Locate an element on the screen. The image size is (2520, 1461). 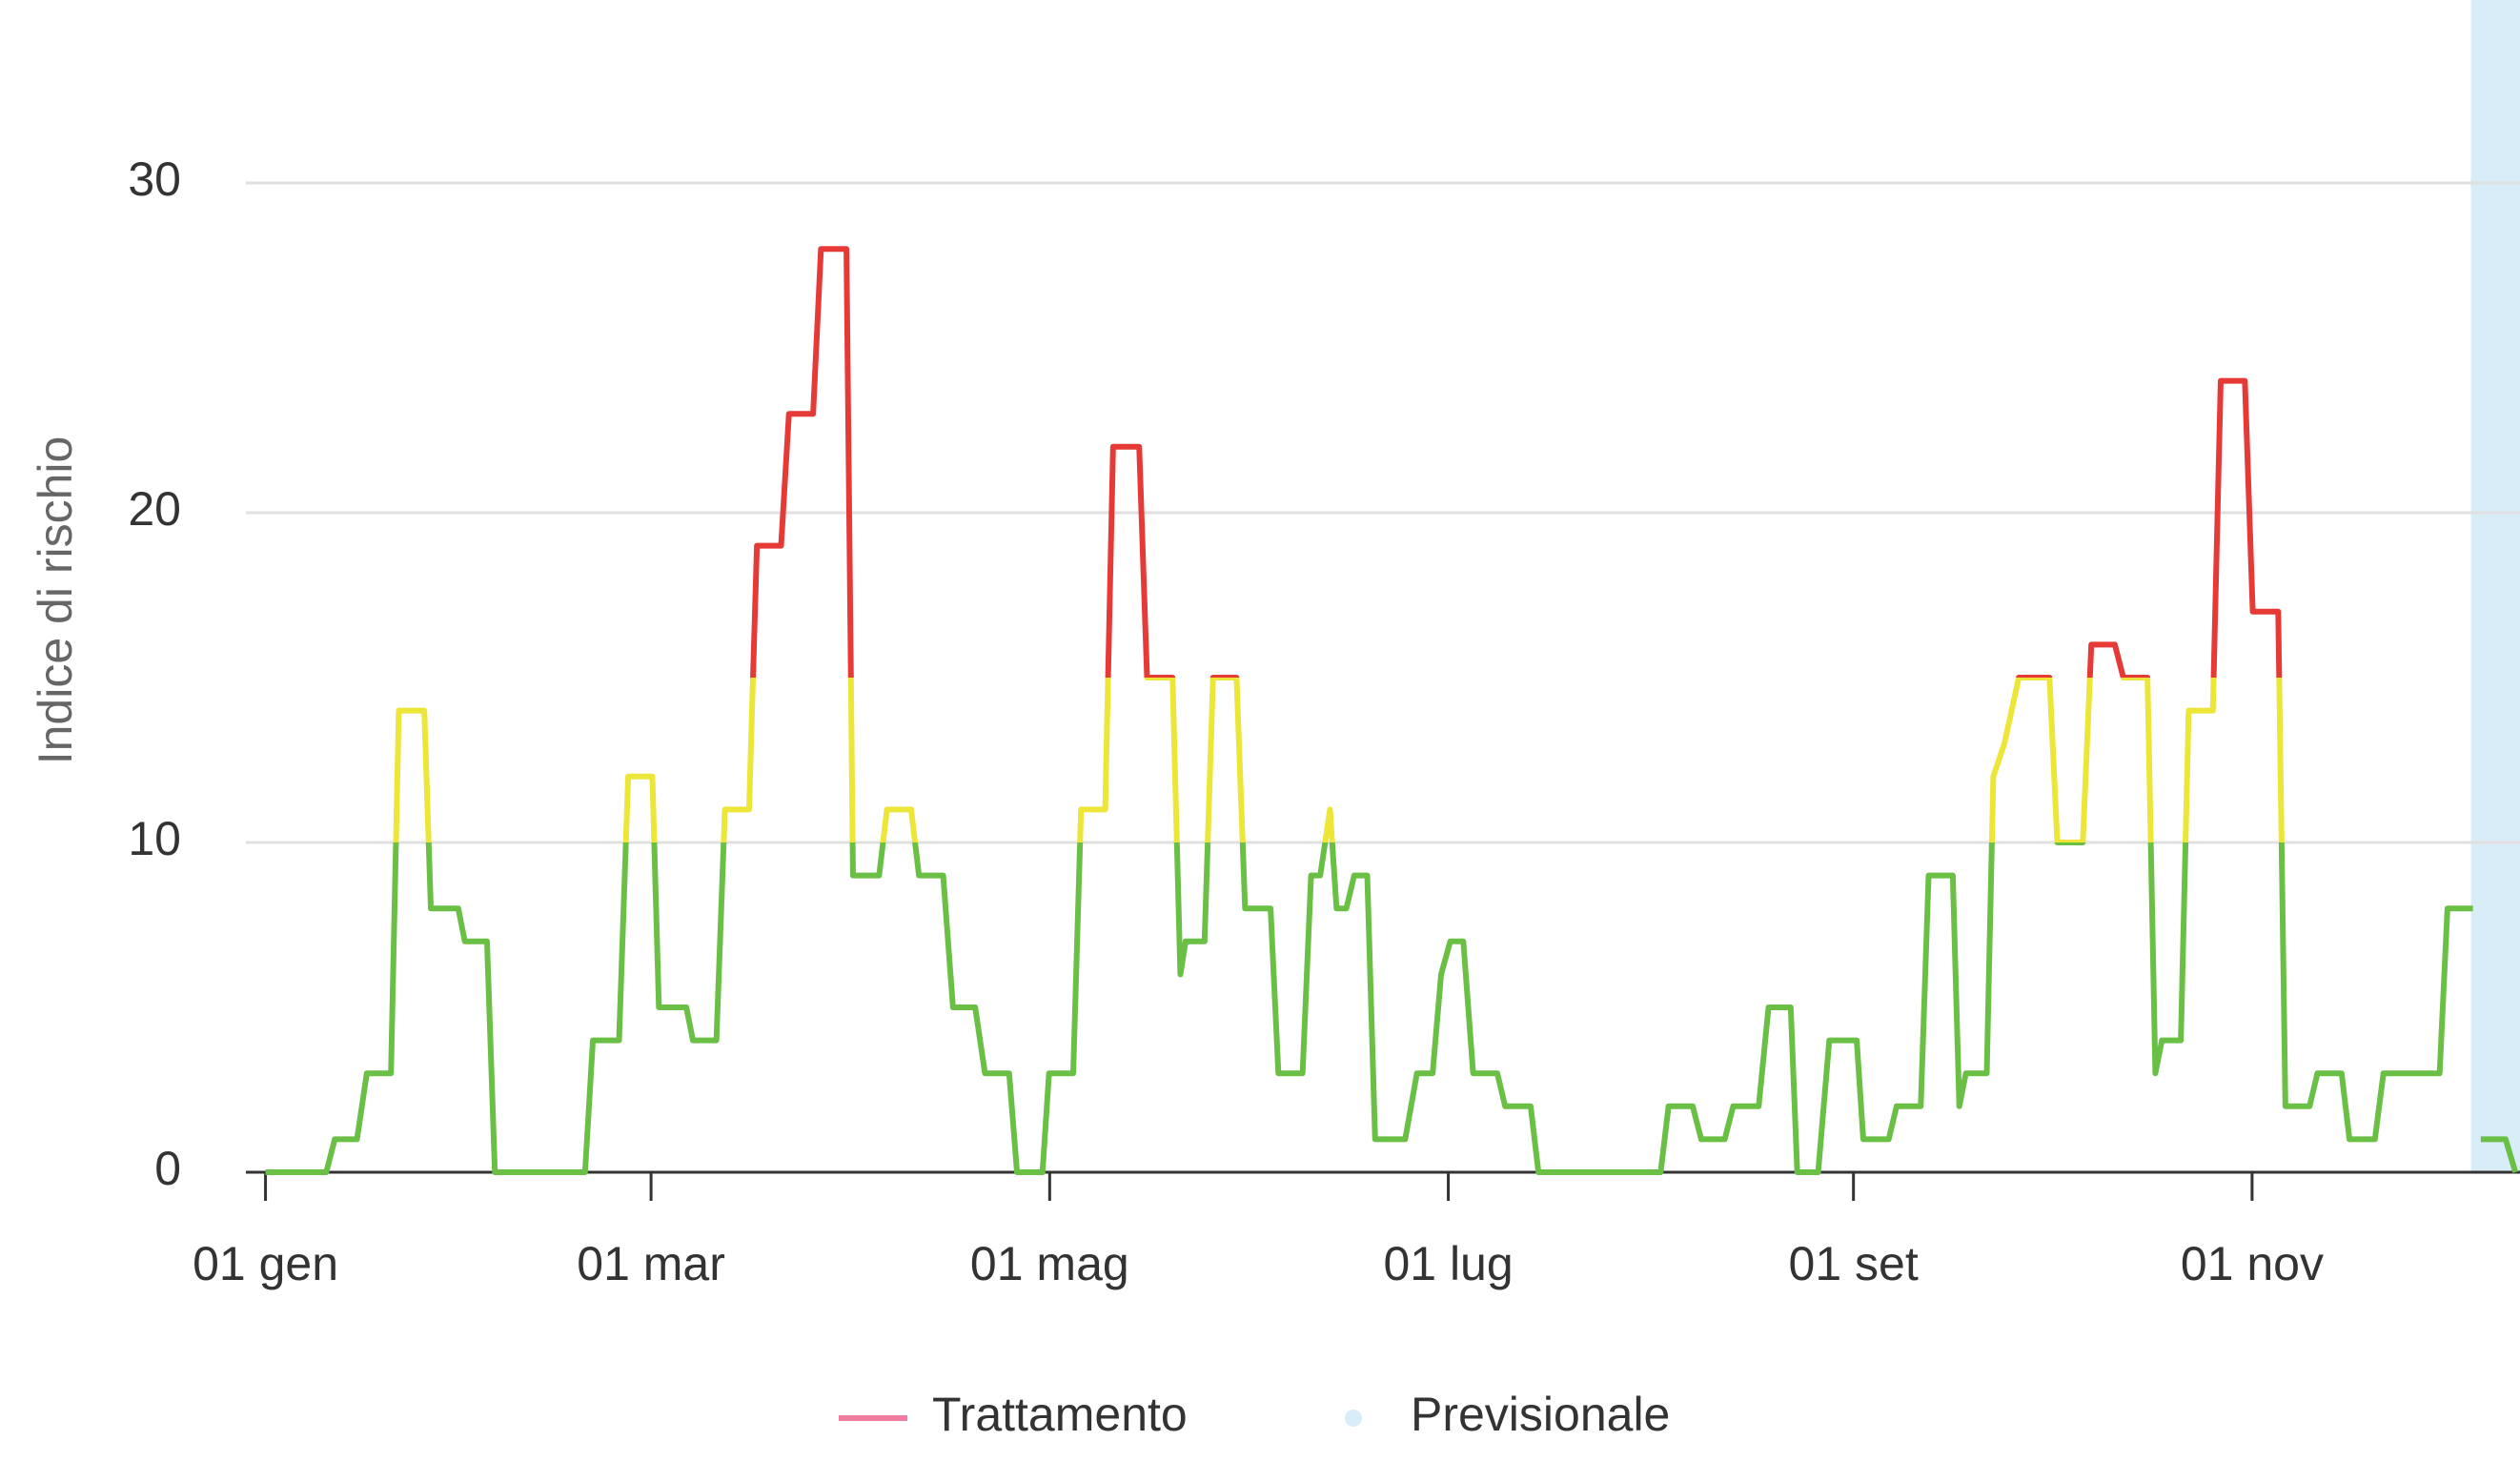
x-tick-label: 01 nov is located at coordinates (2252, 1264).